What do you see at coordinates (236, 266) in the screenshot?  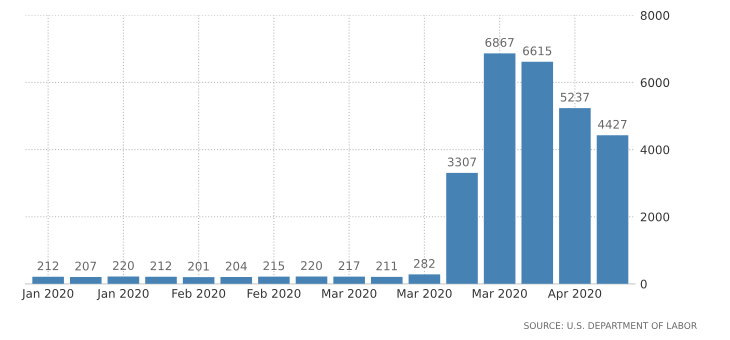 I see `data-label: 204` at bounding box center [236, 266].